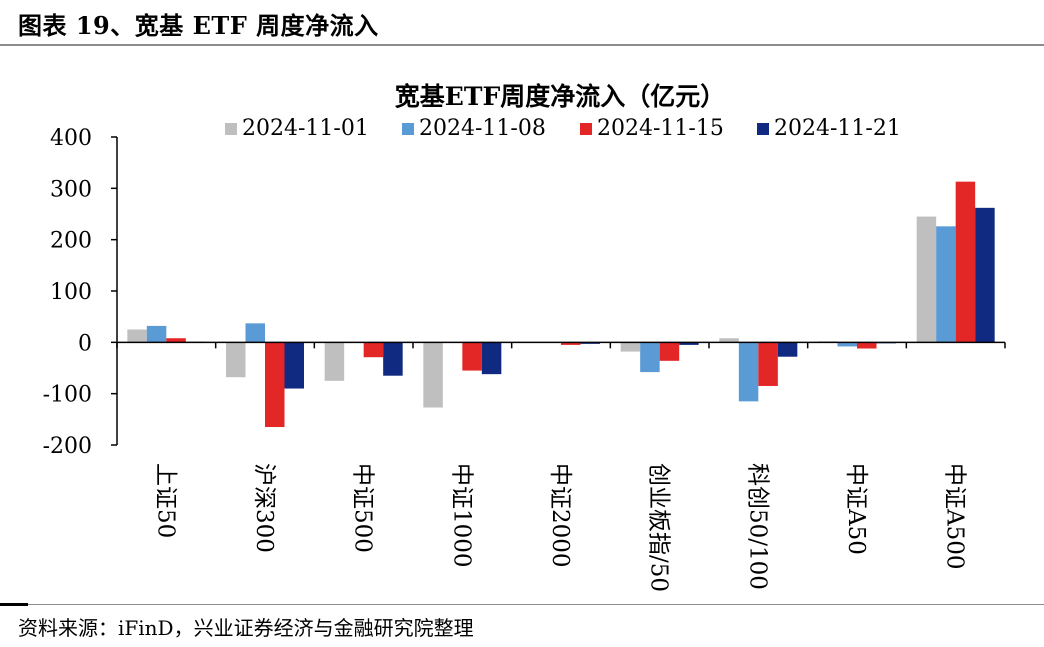  What do you see at coordinates (757, 526) in the screenshot?
I see `x-category-label: 科创50/100` at bounding box center [757, 526].